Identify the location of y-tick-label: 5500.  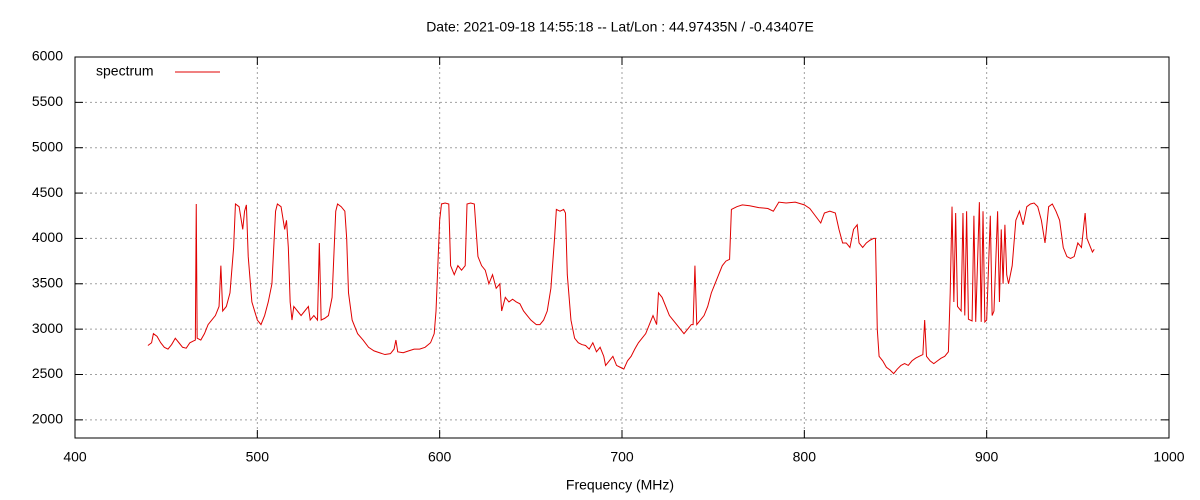
(47, 101).